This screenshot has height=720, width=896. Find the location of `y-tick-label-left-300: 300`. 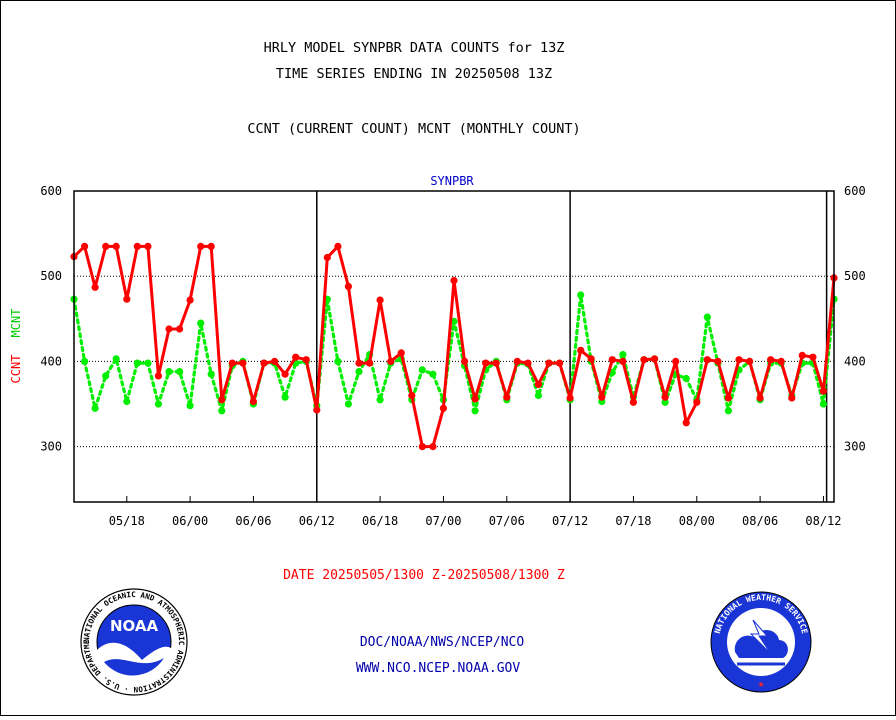

y-tick-label-left-300: 300 is located at coordinates (51, 447).